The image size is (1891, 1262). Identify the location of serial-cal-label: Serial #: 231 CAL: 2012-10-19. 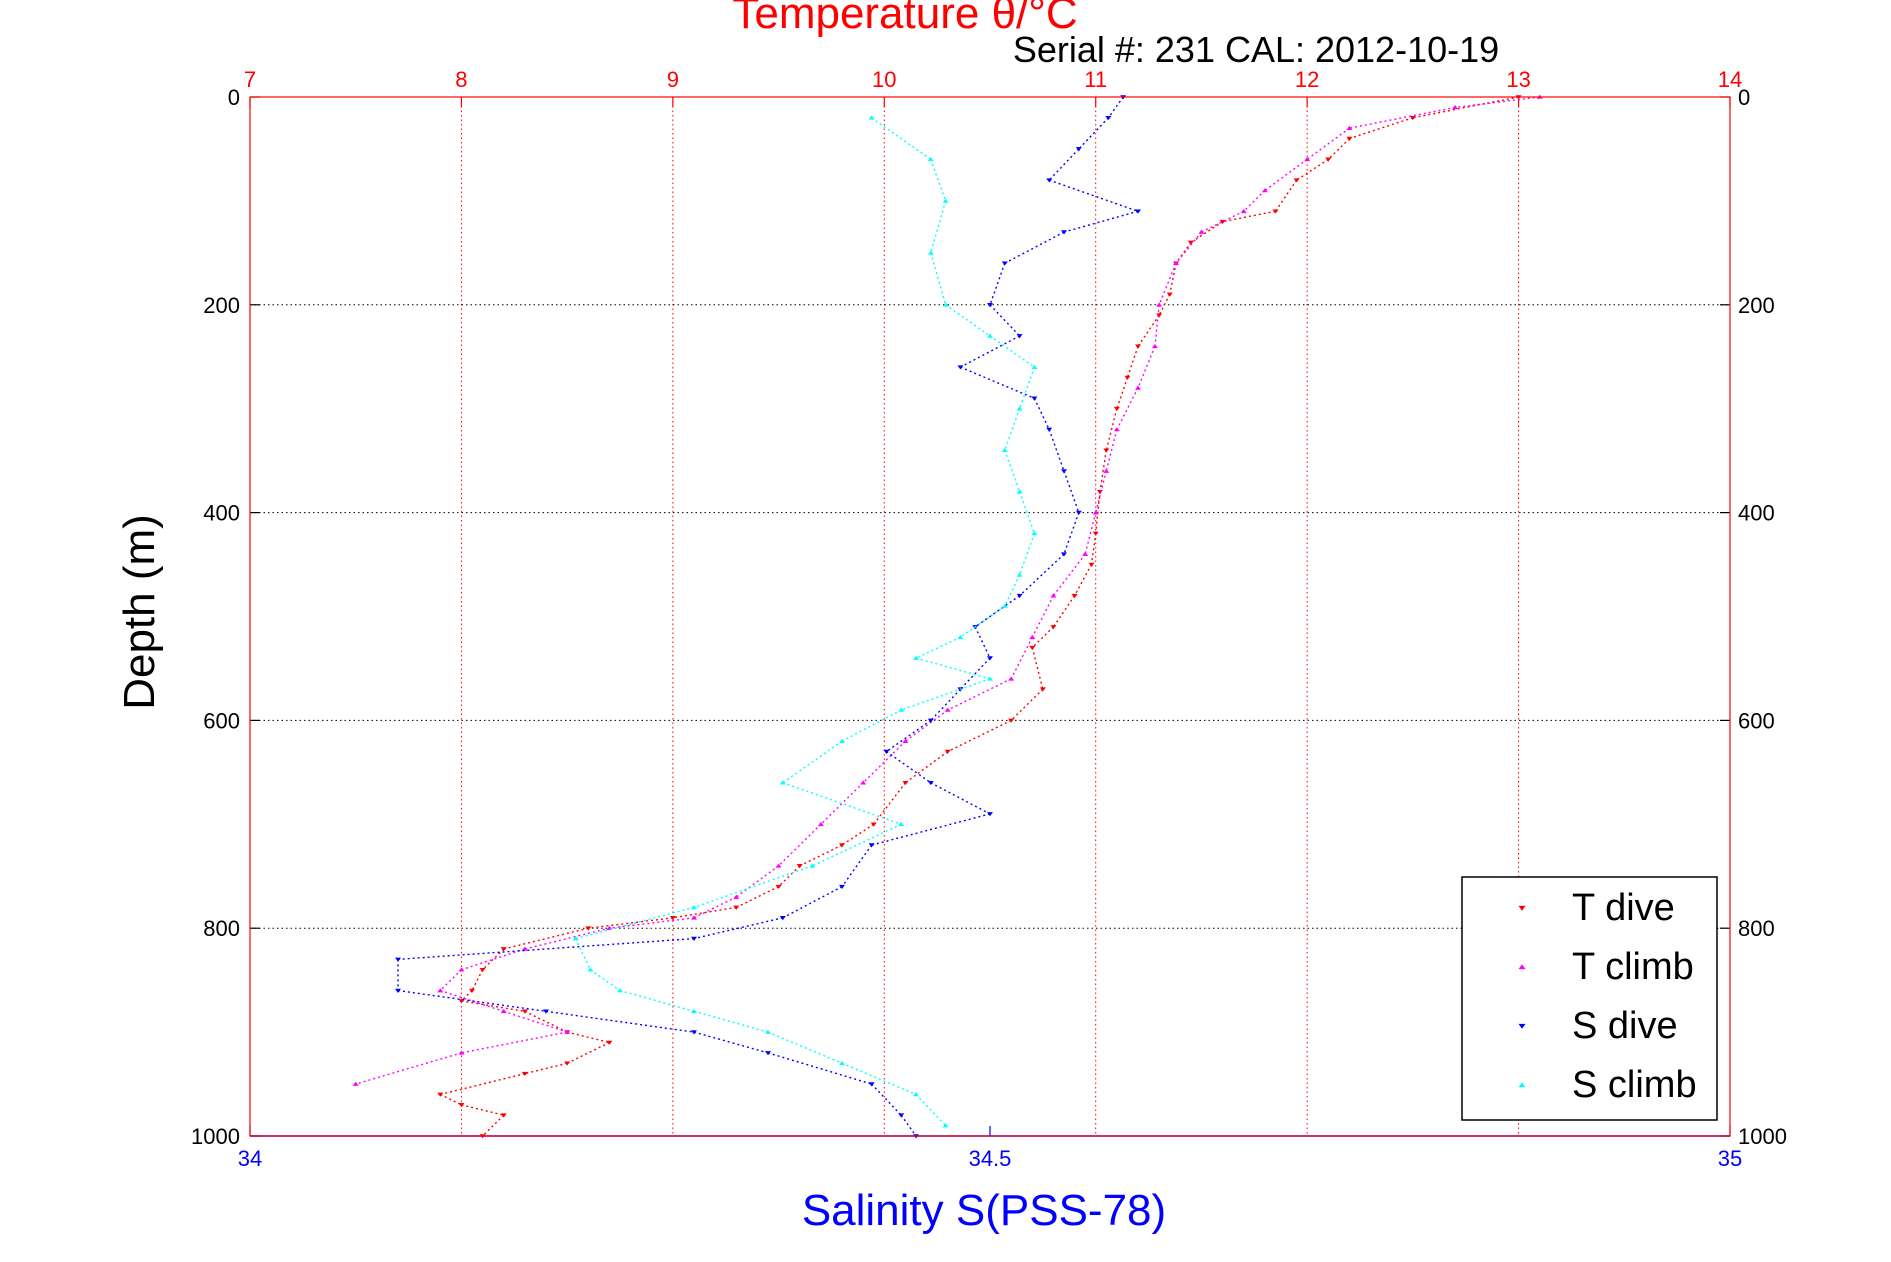
(1256, 49).